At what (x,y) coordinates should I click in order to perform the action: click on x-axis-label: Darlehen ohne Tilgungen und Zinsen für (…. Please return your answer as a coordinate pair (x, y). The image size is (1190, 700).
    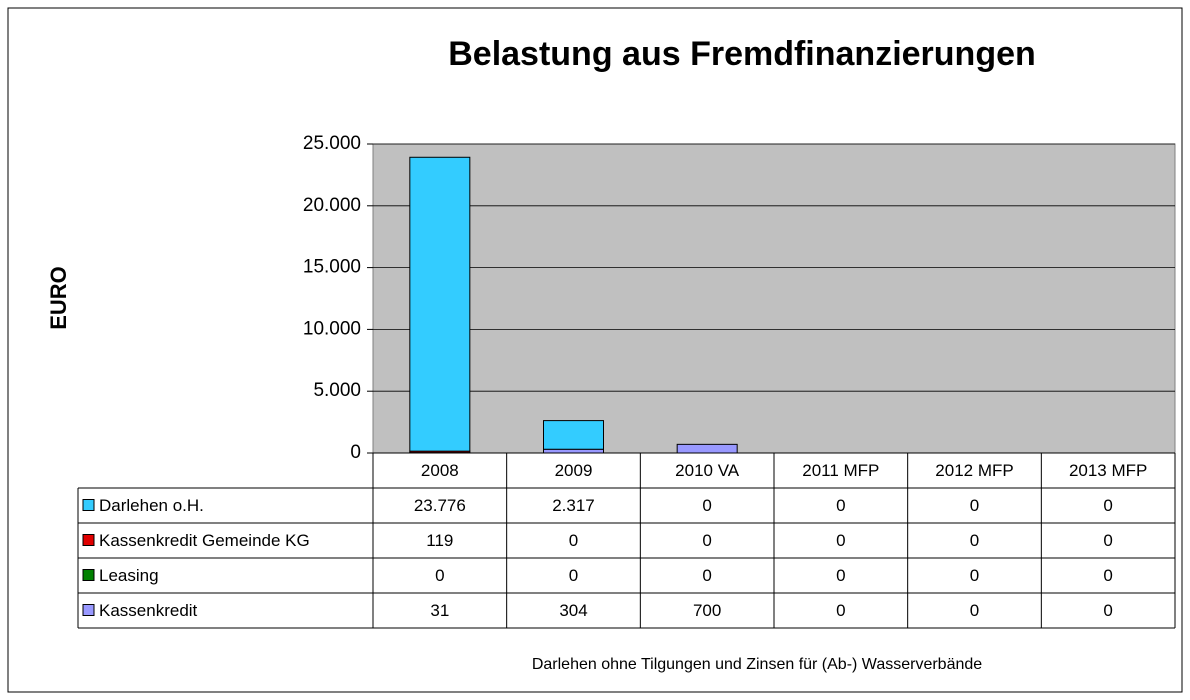
    Looking at the image, I should click on (757, 664).